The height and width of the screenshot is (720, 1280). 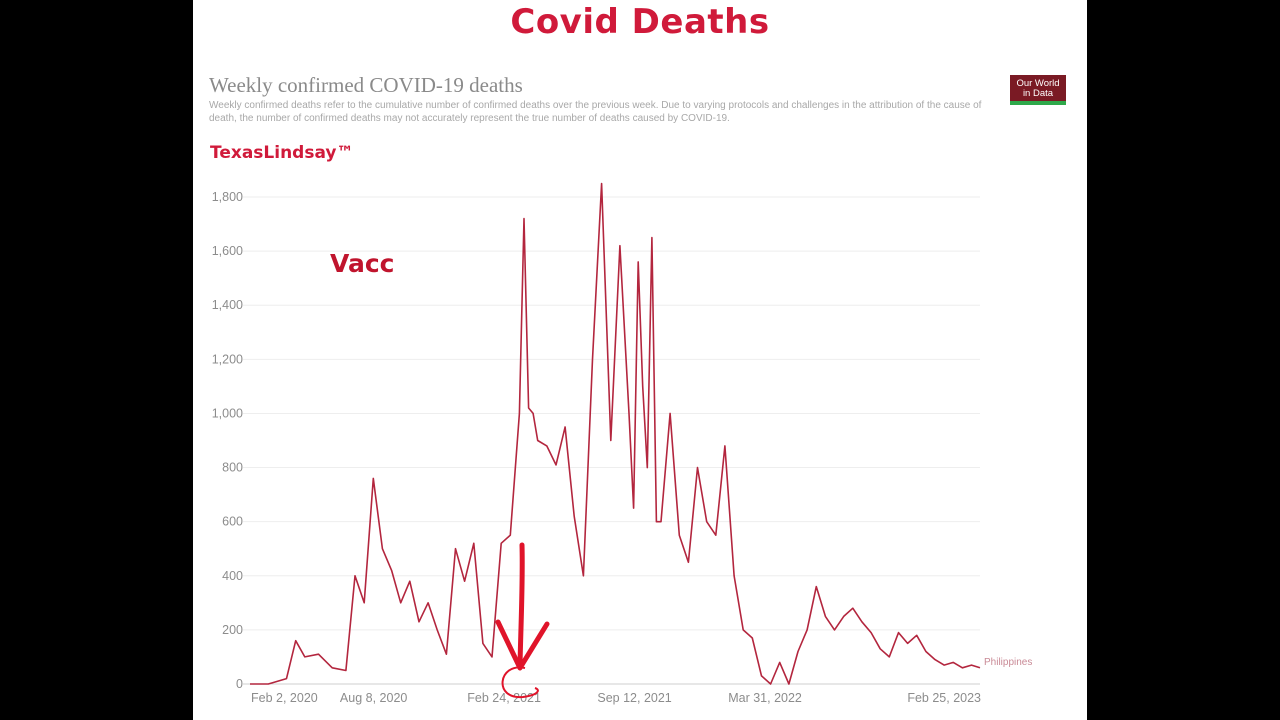 I want to click on y-tick-label: 0, so click(x=239, y=684).